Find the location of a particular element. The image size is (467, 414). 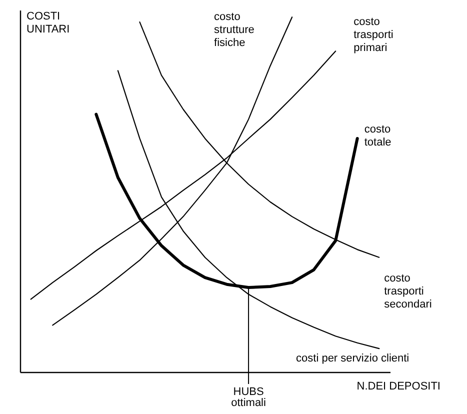

x-axis-title: N.DEI DEPOSITI is located at coordinates (398, 386).